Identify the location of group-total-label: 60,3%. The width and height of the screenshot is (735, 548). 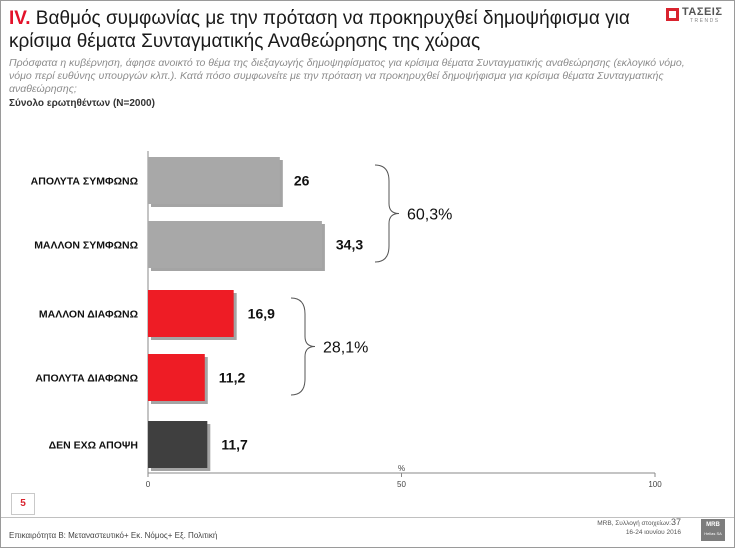
(429, 215).